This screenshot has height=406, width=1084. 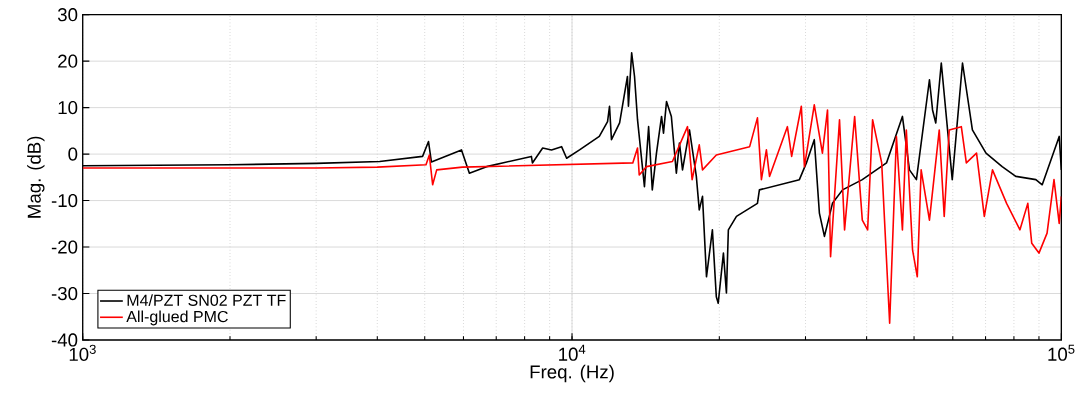 What do you see at coordinates (64, 200) in the screenshot?
I see `y-tick-label: -10` at bounding box center [64, 200].